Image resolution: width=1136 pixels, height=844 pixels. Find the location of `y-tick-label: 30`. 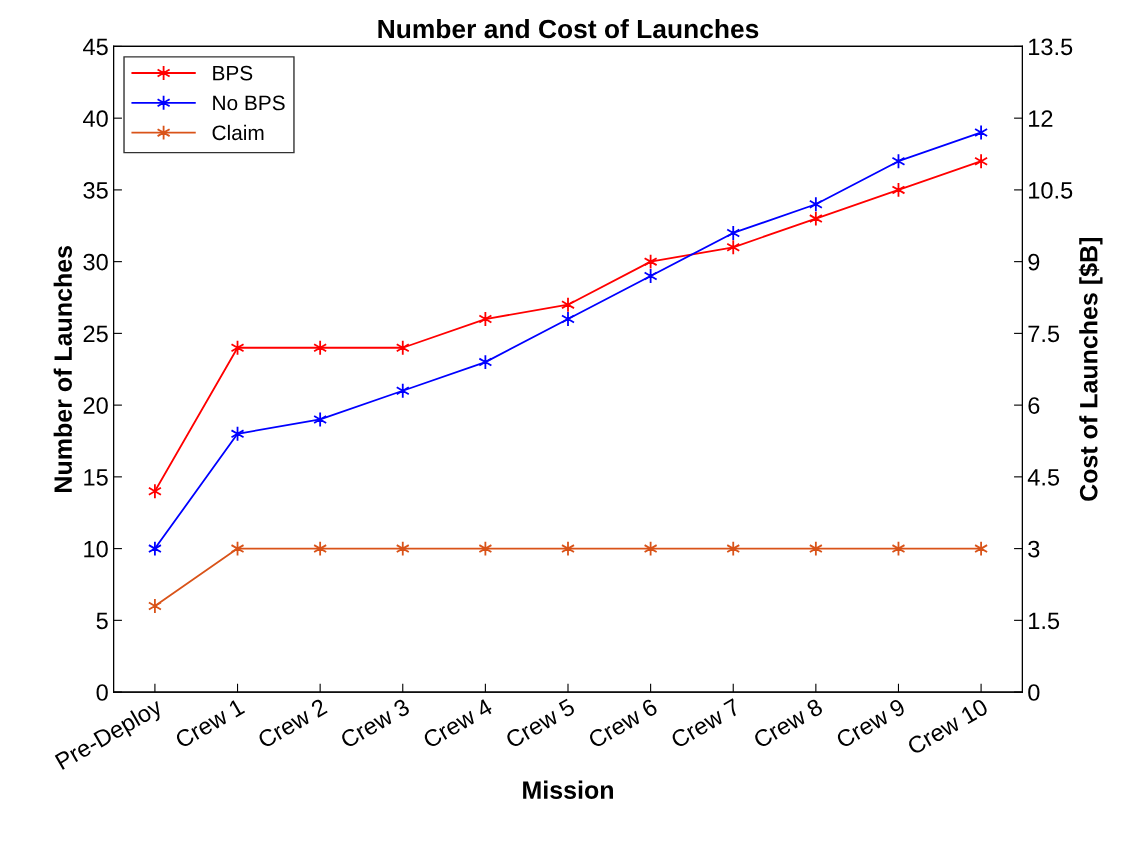

y-tick-label: 30 is located at coordinates (95, 262).